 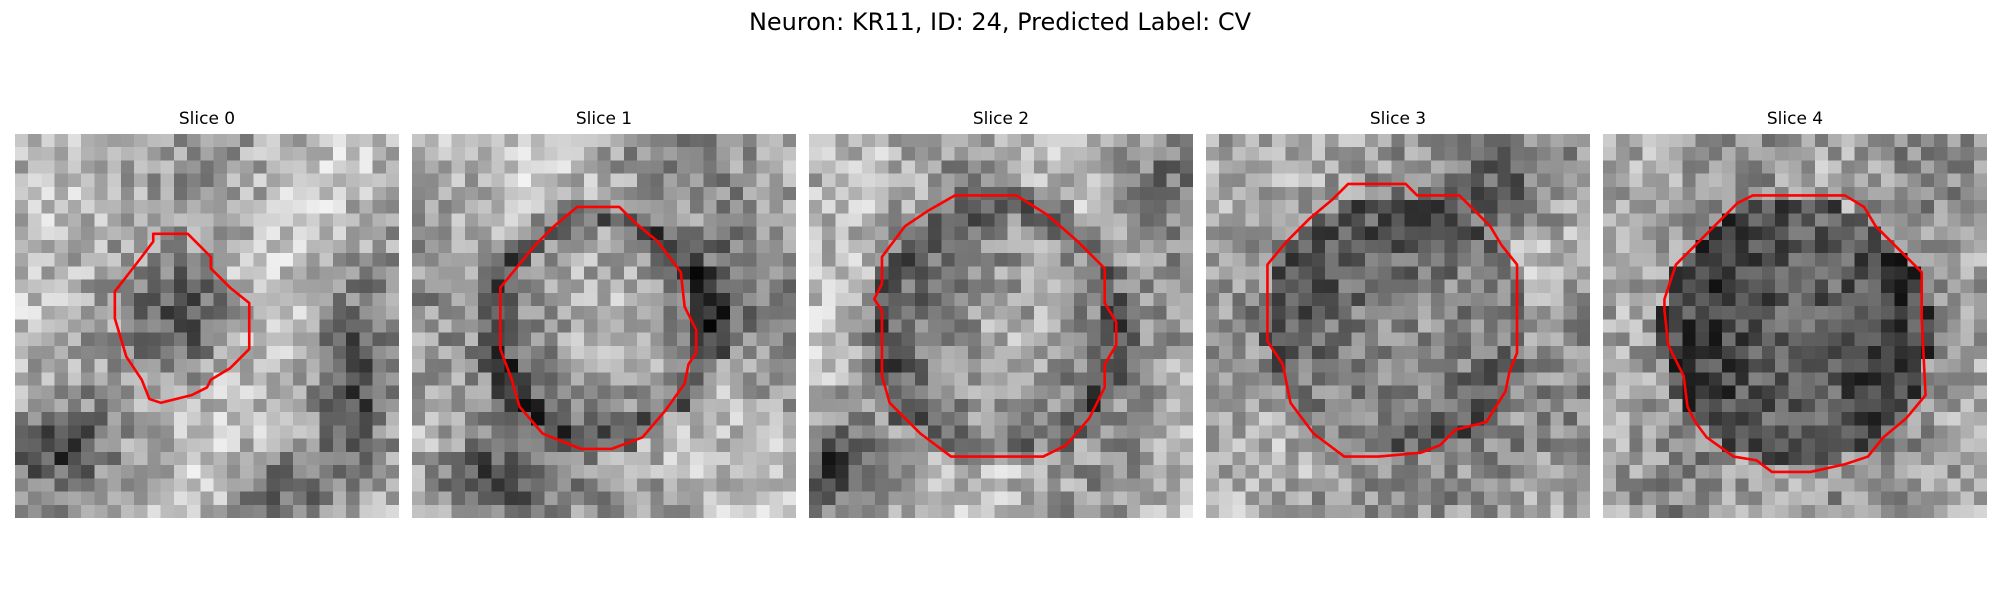 I want to click on slice-panel: Slice 3, so click(x=1398, y=313).